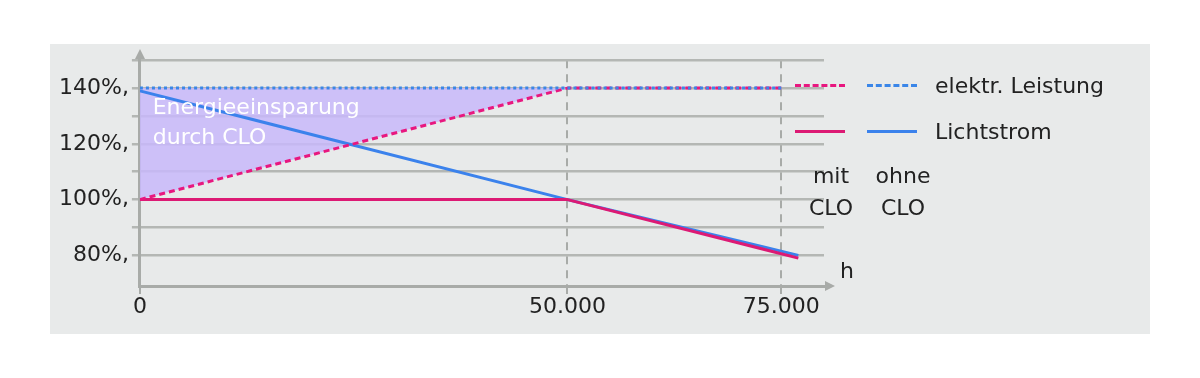  I want to click on x-tick-label: 0, so click(139, 305).